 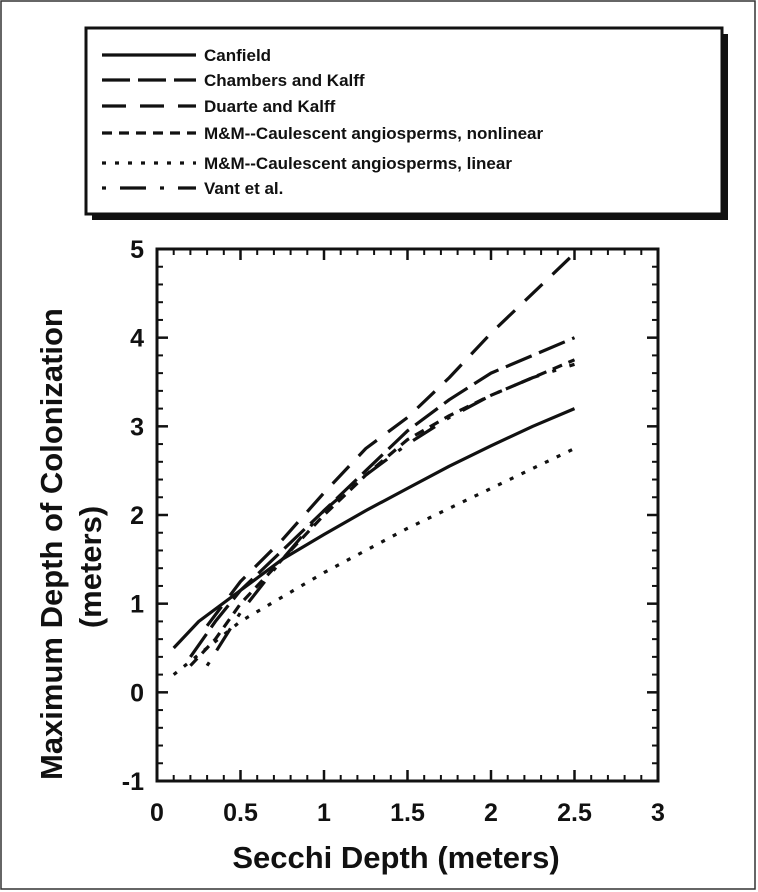 What do you see at coordinates (491, 813) in the screenshot?
I see `x-tick-label: 2` at bounding box center [491, 813].